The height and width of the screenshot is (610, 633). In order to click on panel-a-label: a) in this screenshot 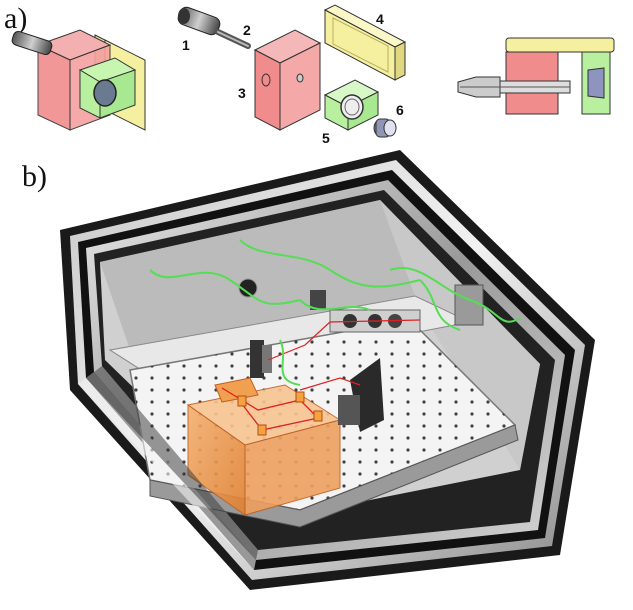, I will do `click(16, 18)`.